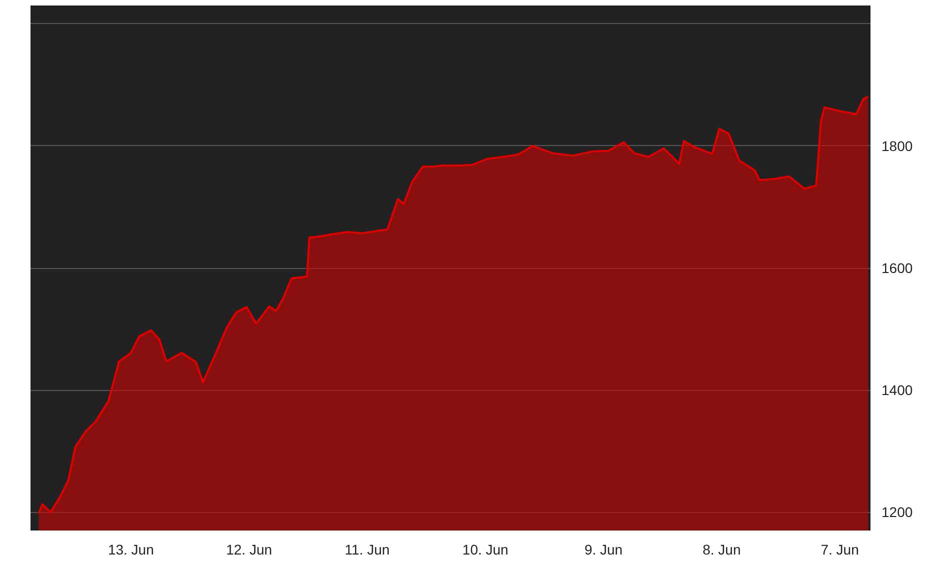  I want to click on x-tick-label: 13. Jun, so click(131, 550).